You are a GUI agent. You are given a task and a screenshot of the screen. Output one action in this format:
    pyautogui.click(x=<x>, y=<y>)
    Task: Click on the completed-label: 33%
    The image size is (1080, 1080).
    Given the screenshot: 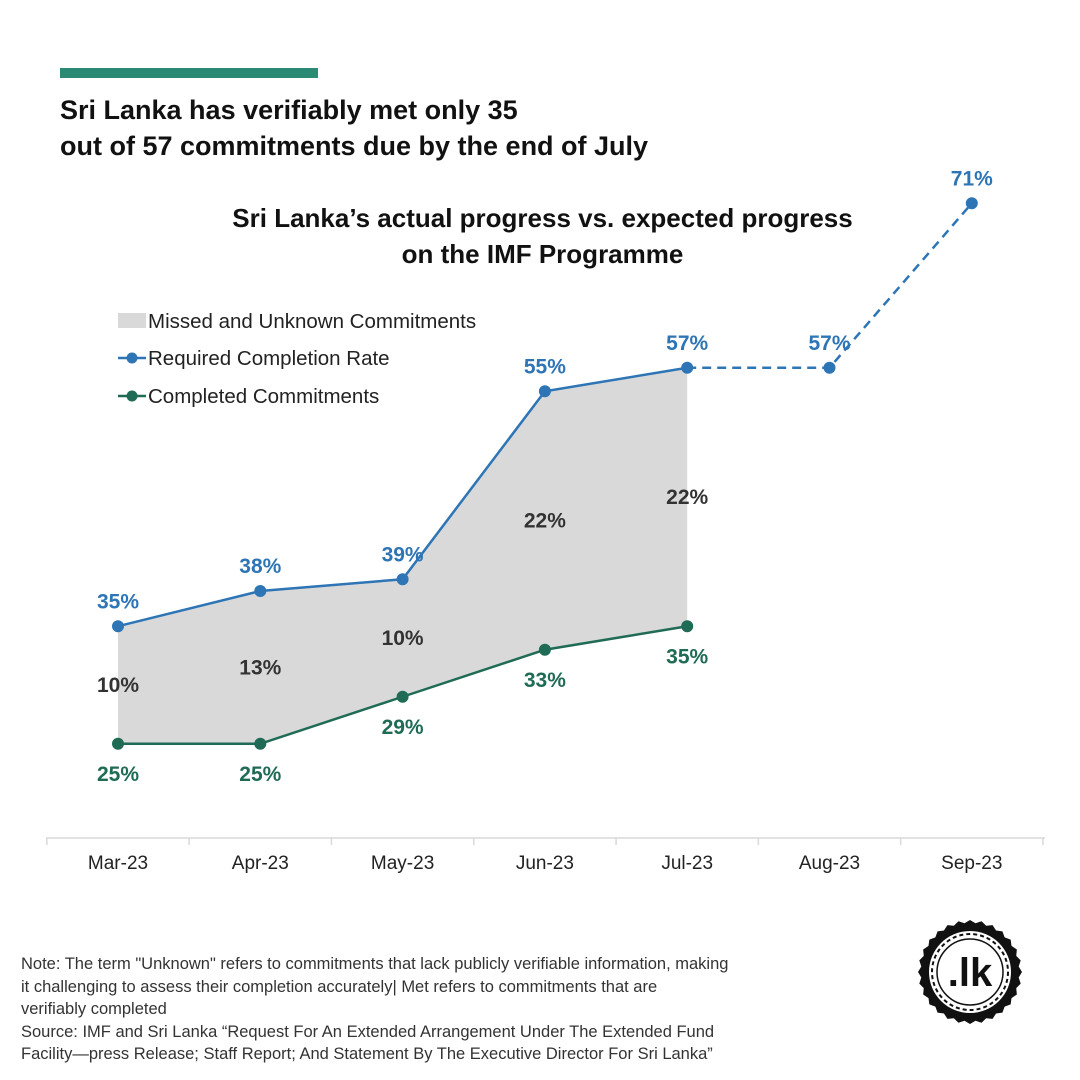 What is the action you would take?
    pyautogui.click(x=545, y=680)
    